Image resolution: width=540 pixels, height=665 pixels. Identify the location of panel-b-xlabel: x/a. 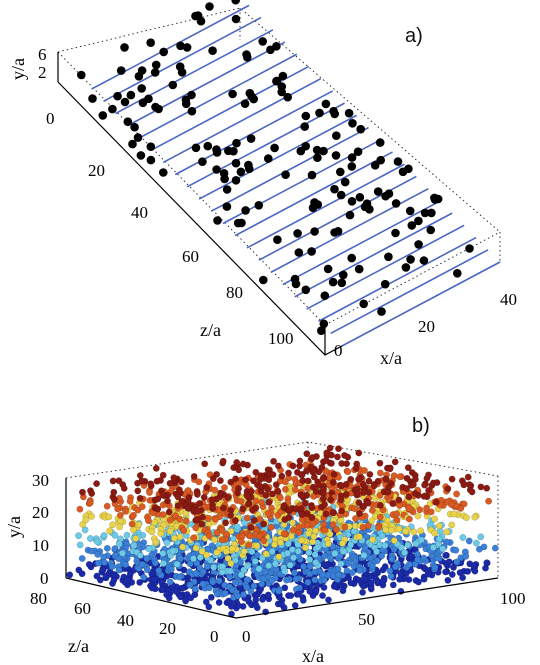
(313, 655).